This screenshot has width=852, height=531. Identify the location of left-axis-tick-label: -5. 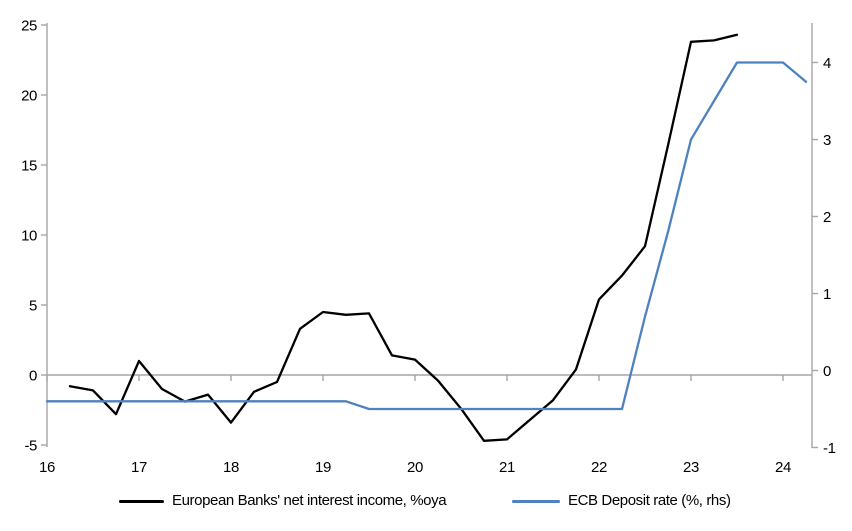
(30, 446).